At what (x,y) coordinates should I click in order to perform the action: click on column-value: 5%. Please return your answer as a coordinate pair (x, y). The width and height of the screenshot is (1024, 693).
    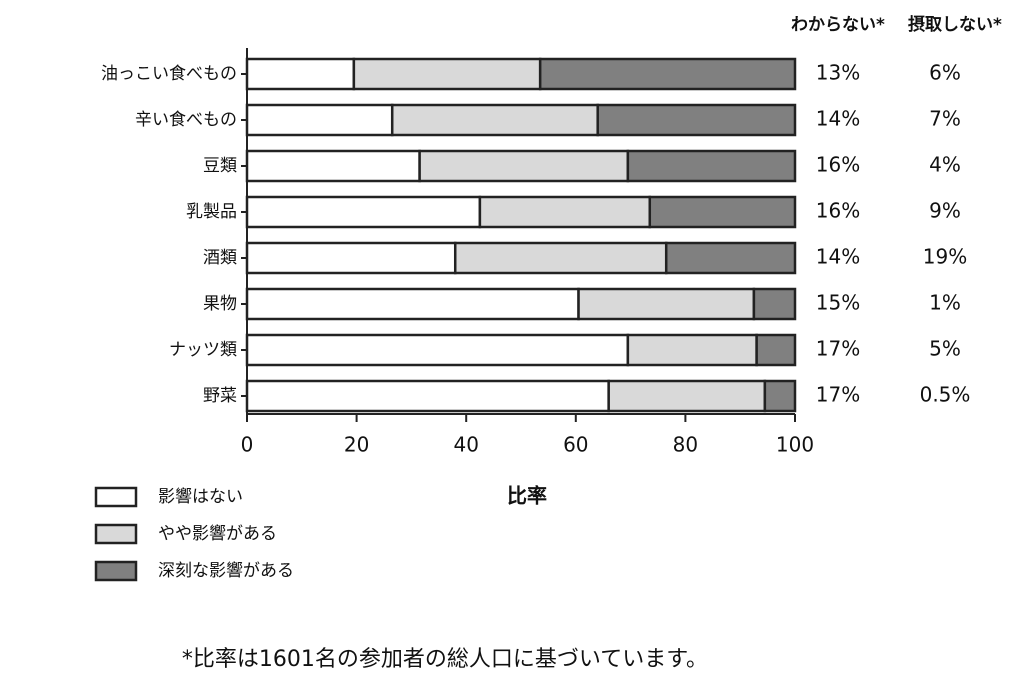
    Looking at the image, I should click on (945, 349).